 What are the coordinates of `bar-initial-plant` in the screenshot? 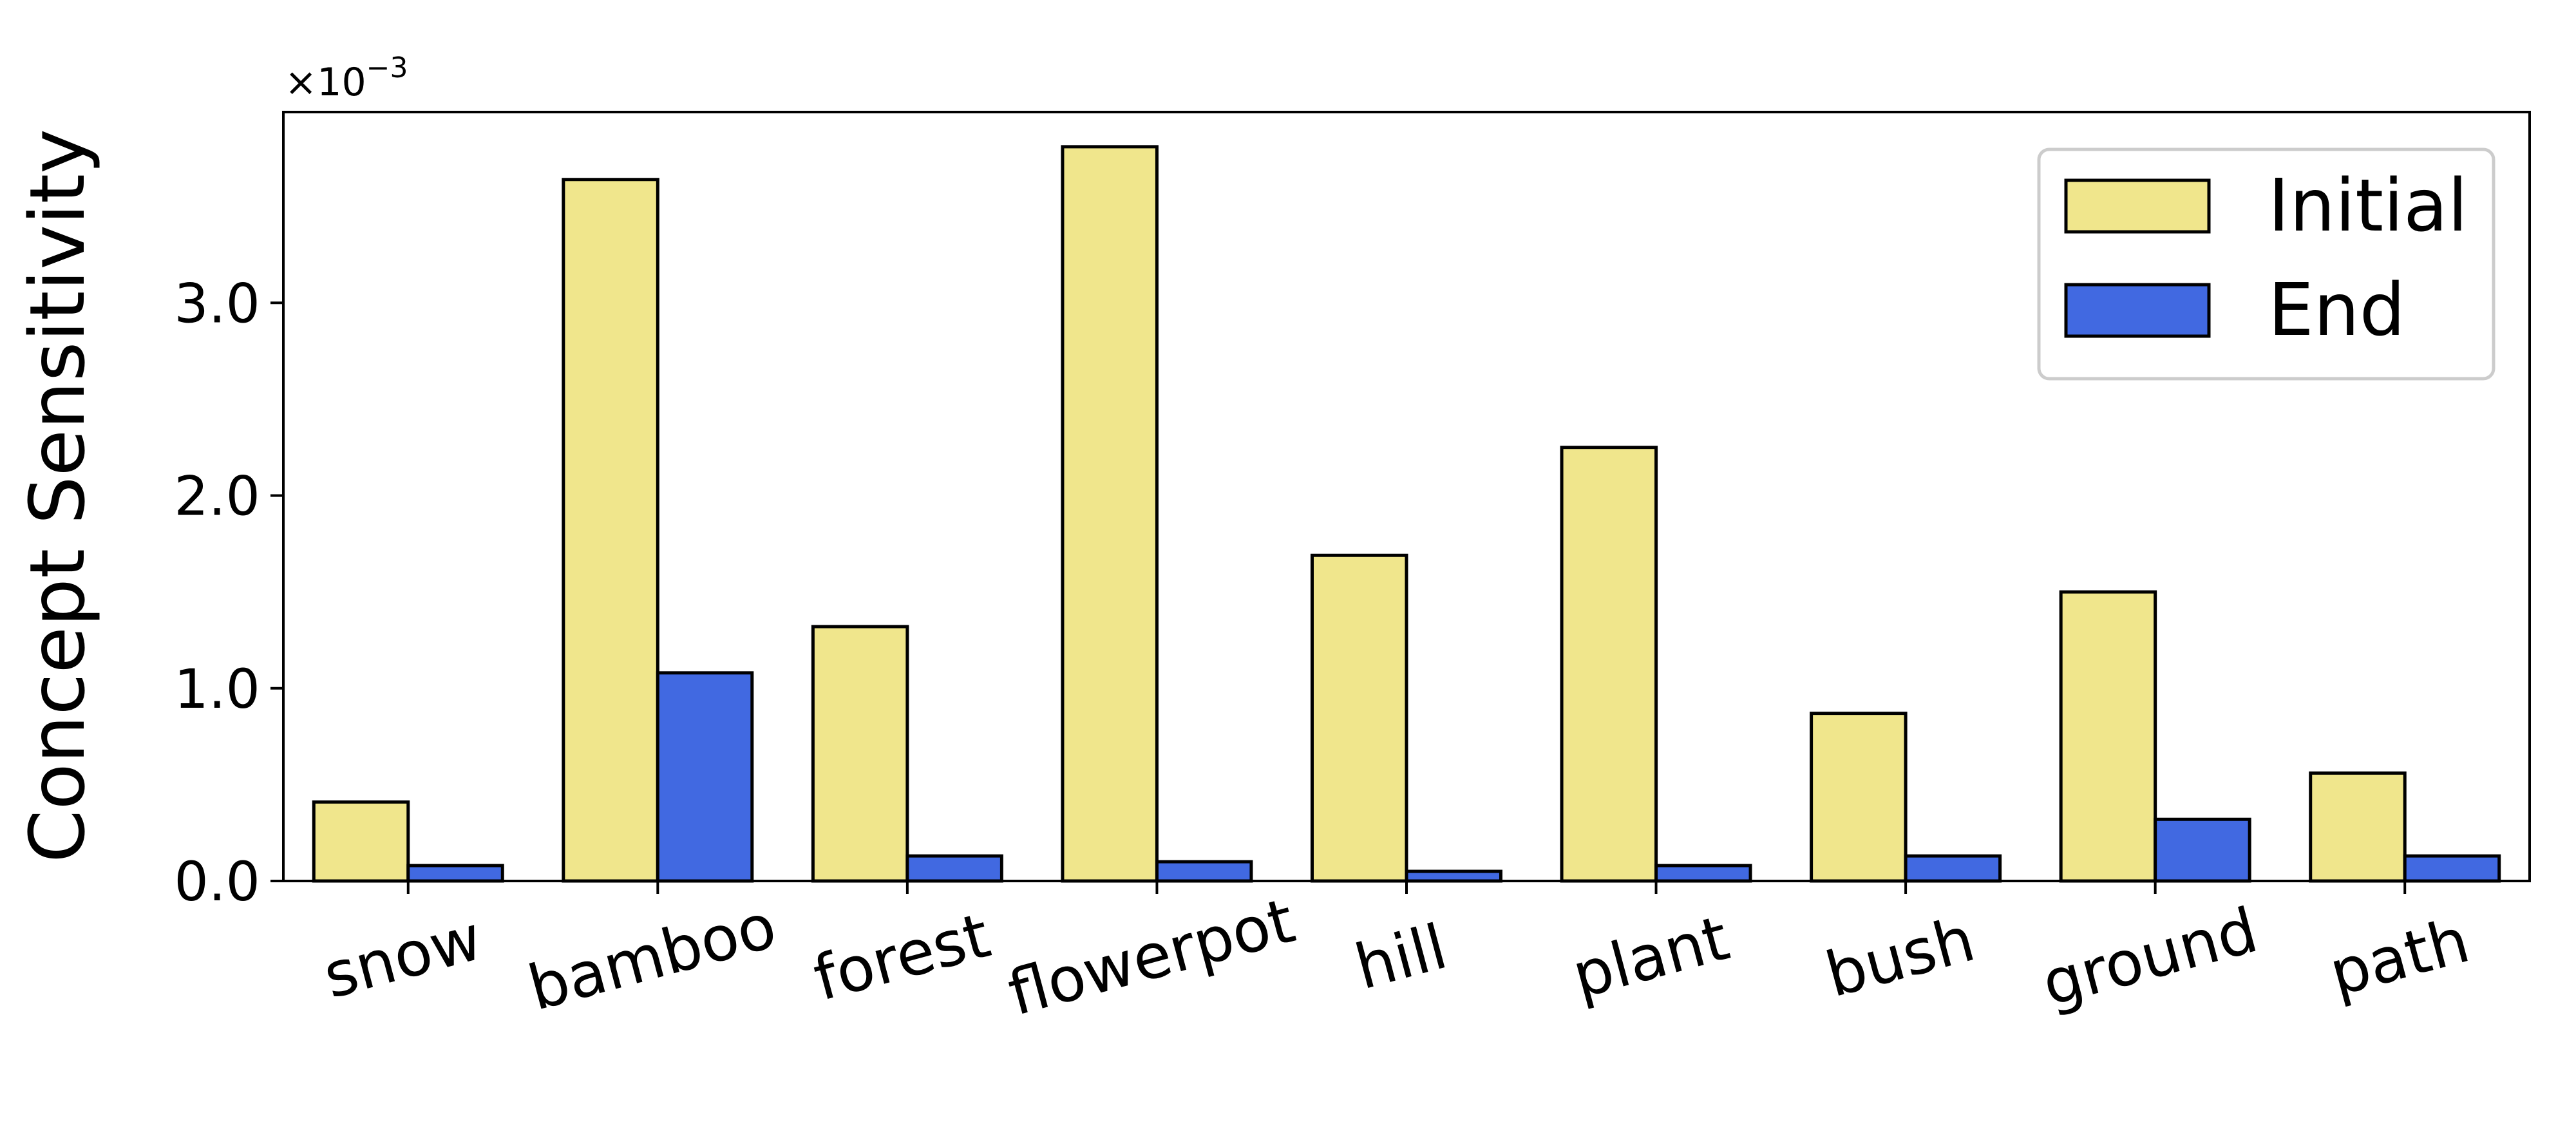 It's located at (1609, 664).